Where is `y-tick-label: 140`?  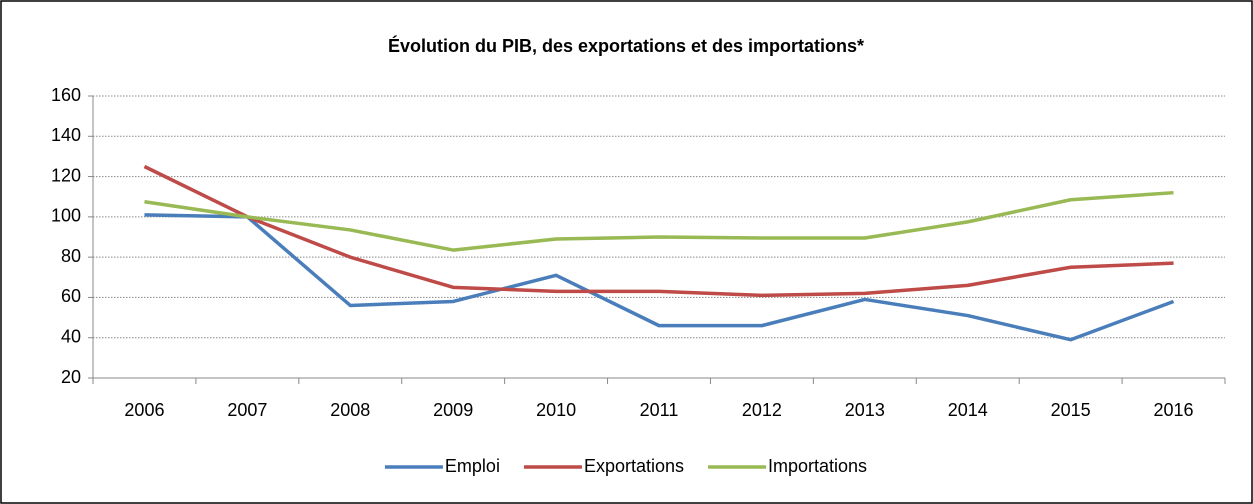 y-tick-label: 140 is located at coordinates (66, 135).